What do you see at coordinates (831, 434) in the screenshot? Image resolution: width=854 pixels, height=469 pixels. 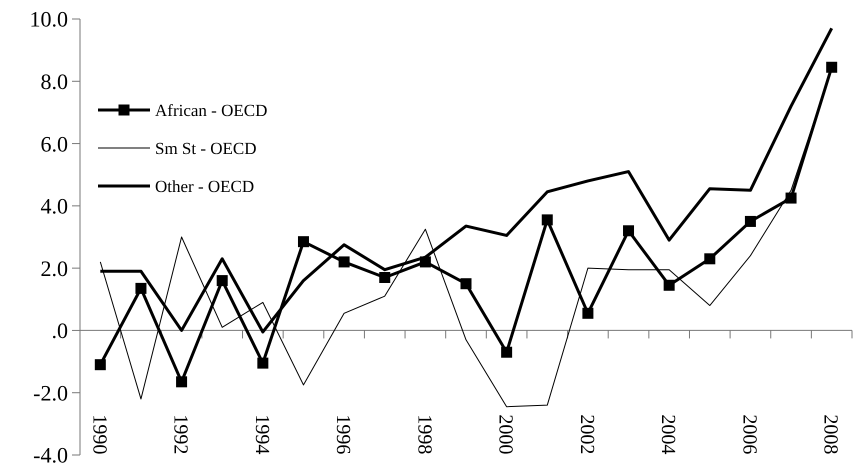 I see `x-tick-label: 2008` at bounding box center [831, 434].